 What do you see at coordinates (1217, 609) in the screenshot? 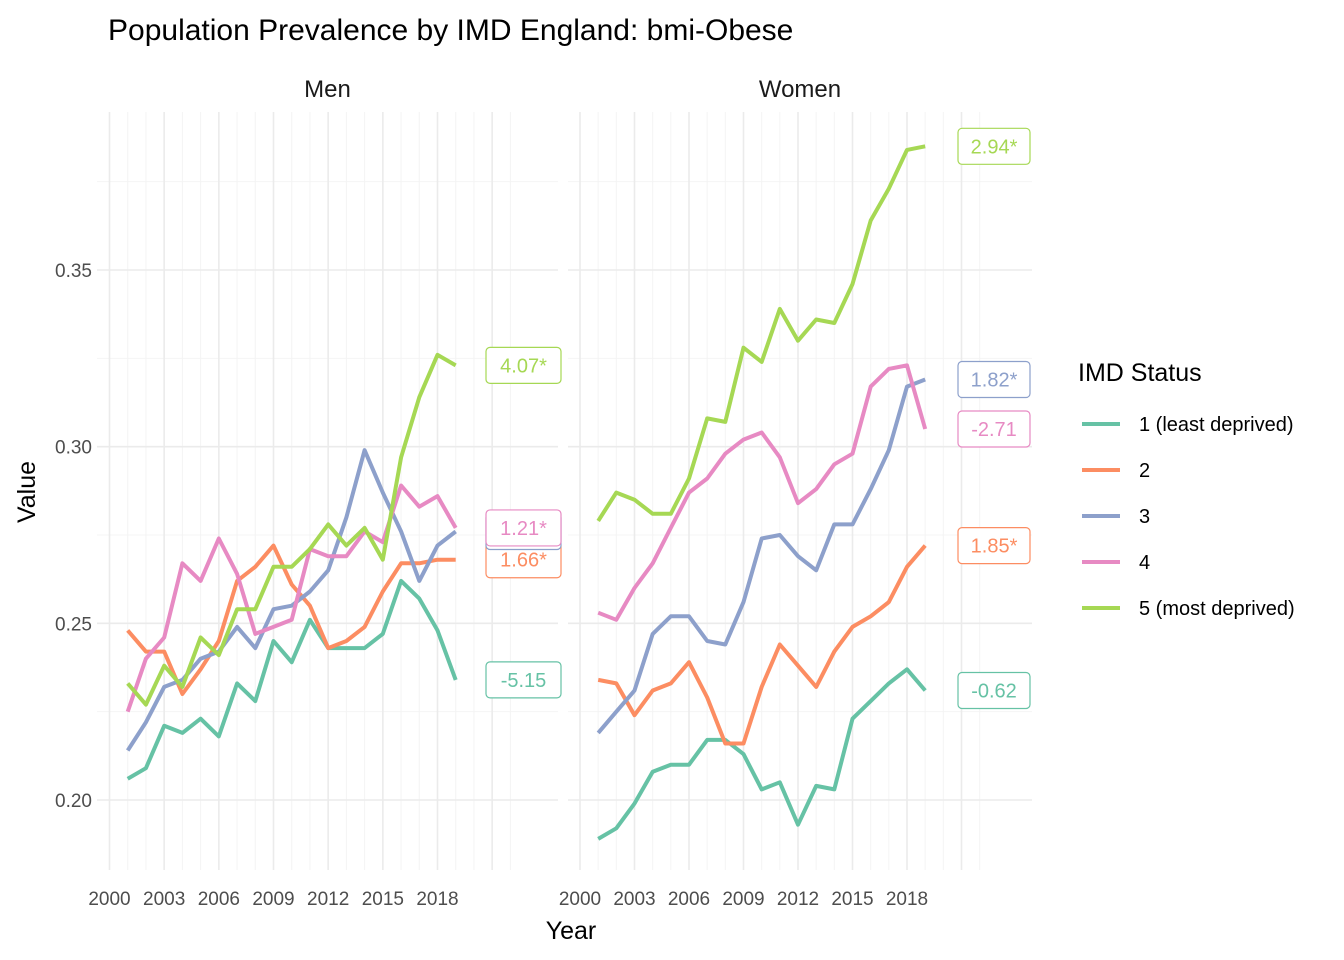
I see `legend-label: 5 (most deprived)` at bounding box center [1217, 609].